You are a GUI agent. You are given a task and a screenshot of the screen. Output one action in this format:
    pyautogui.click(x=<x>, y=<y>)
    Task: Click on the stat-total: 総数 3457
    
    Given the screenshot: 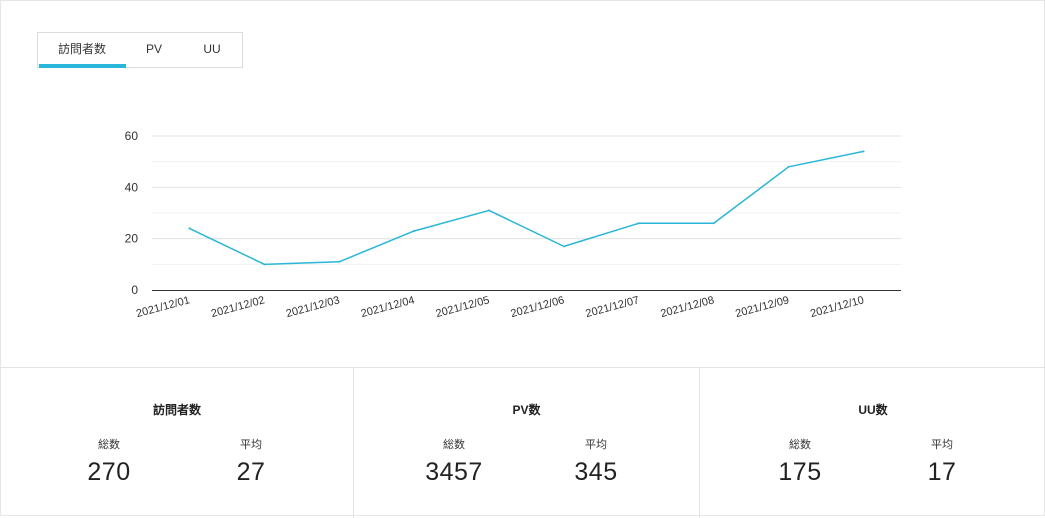 What is the action you would take?
    pyautogui.click(x=454, y=461)
    